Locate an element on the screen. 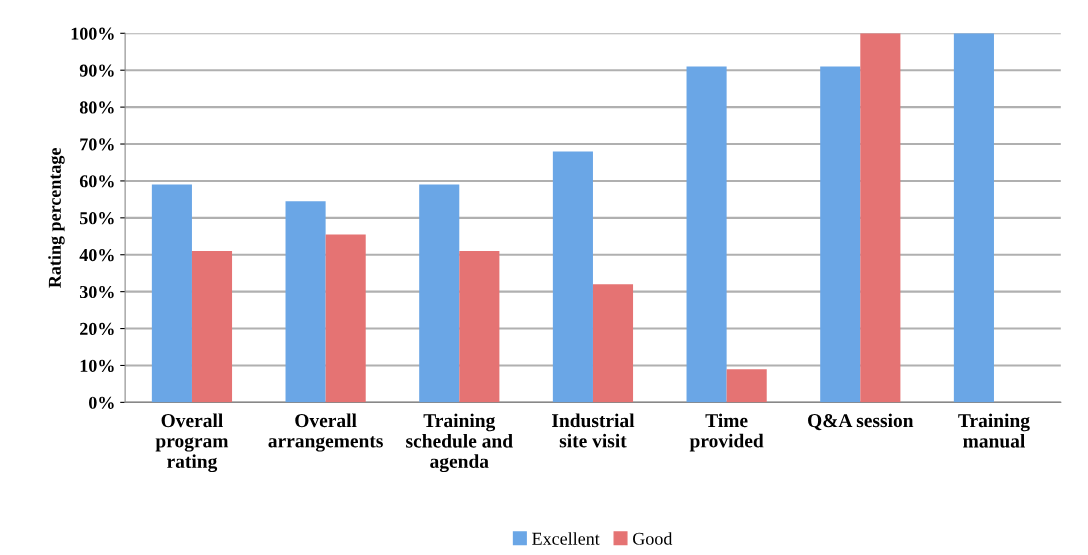  x-tick-label: Training schedule and agenda is located at coordinates (459, 443).